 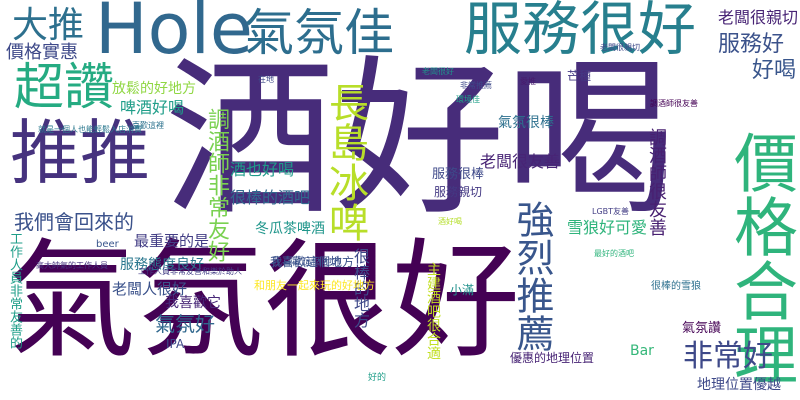 What do you see at coordinates (48, 25) in the screenshot?
I see `word: 大推` at bounding box center [48, 25].